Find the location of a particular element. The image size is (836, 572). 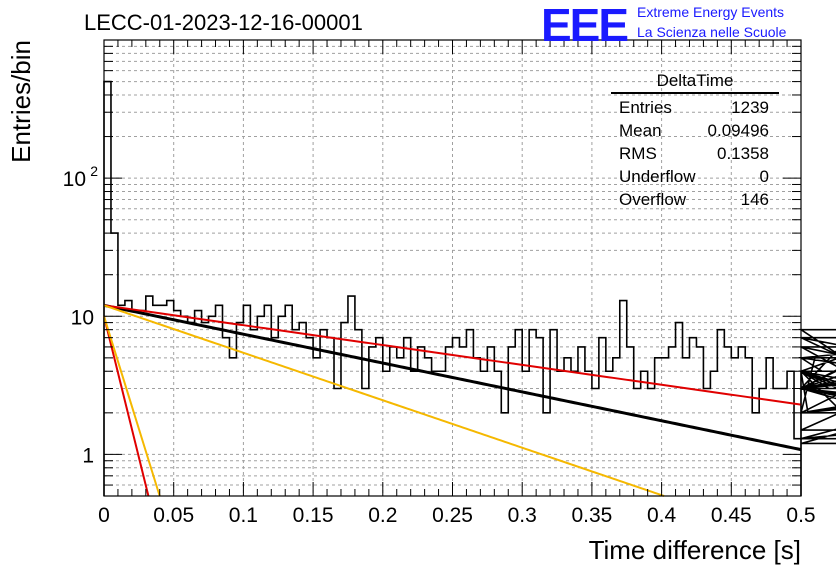

x-tick-label: 0.05 is located at coordinates (173, 515).